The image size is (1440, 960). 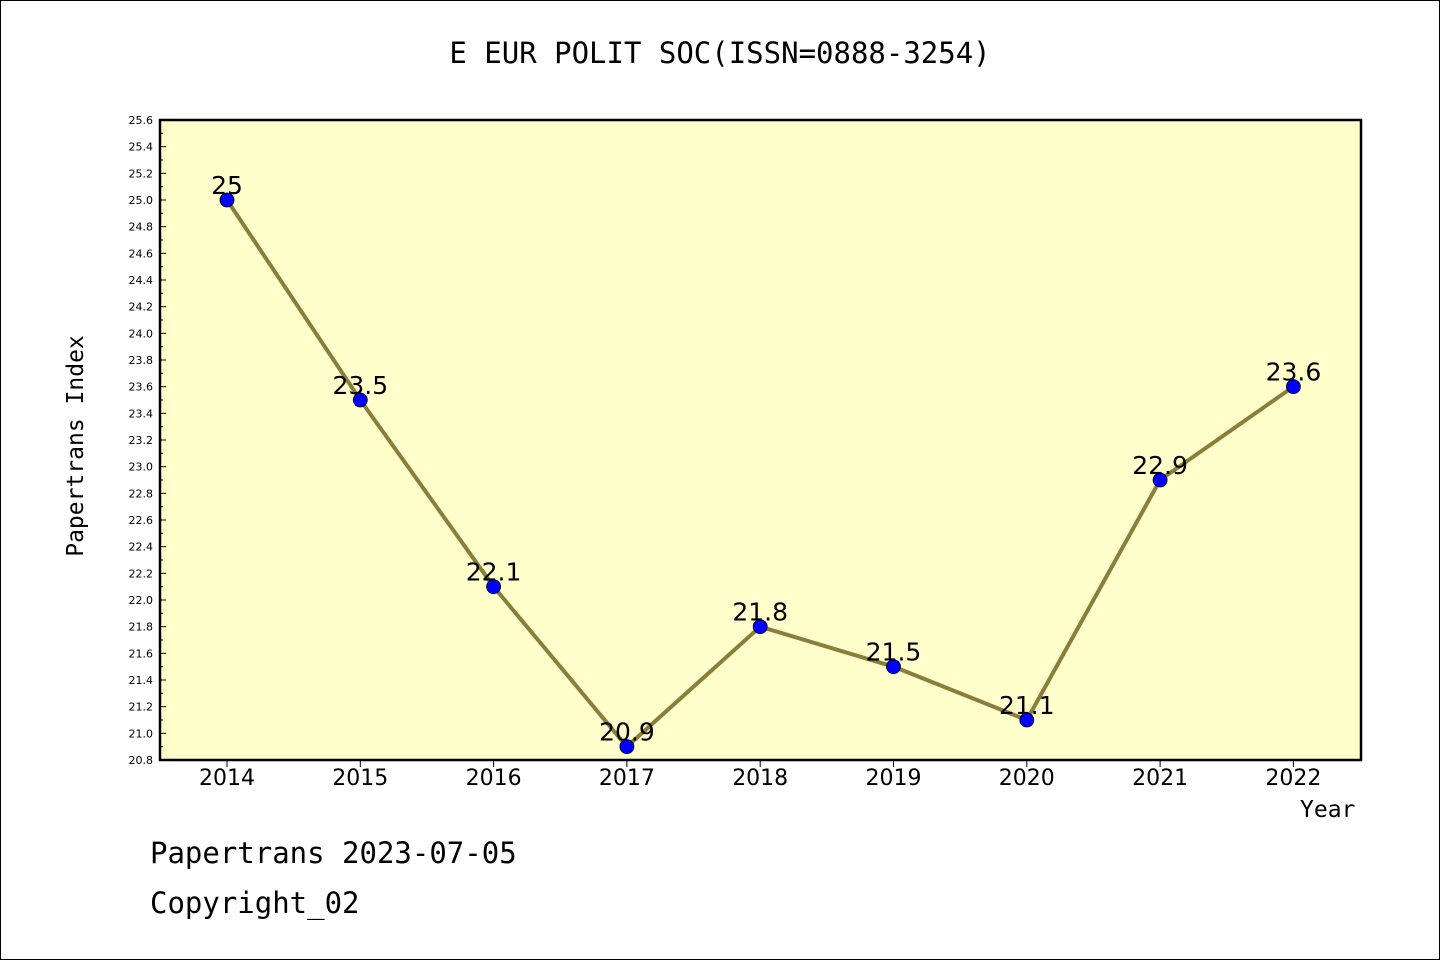 What do you see at coordinates (141, 680) in the screenshot?
I see `y-tick-label: 21.4` at bounding box center [141, 680].